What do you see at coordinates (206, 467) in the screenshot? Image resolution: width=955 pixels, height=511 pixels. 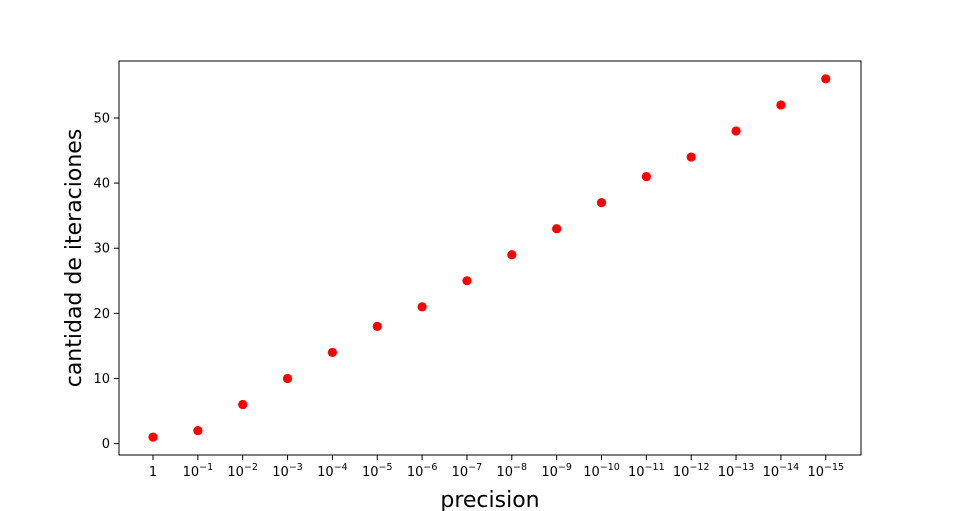 I see `x-tick-exponent: −1` at bounding box center [206, 467].